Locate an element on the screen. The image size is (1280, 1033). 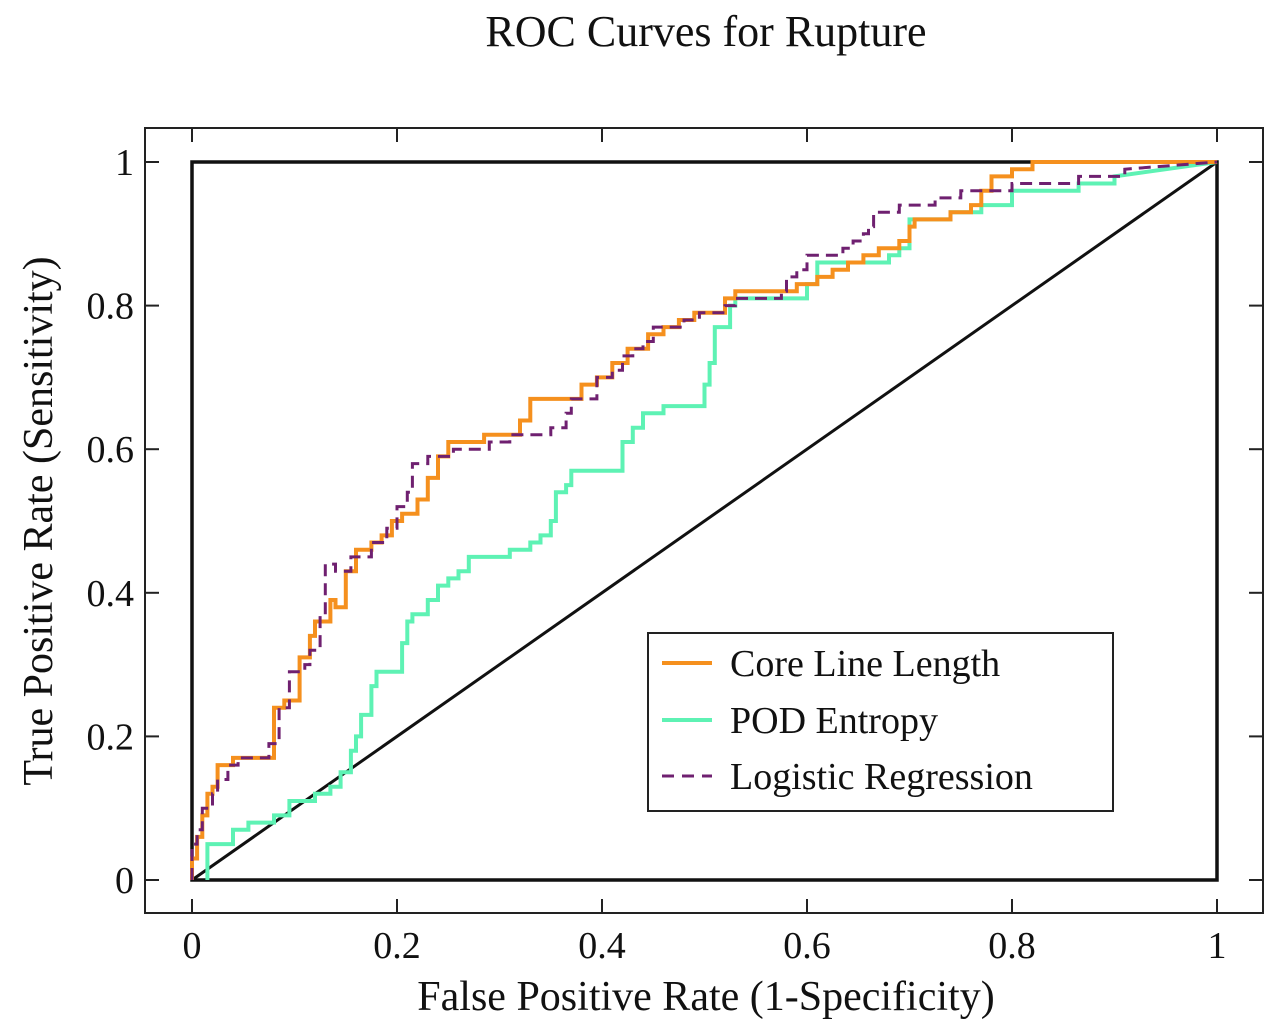
legend-label-pod-entropy: POD Entropy is located at coordinates (834, 721).